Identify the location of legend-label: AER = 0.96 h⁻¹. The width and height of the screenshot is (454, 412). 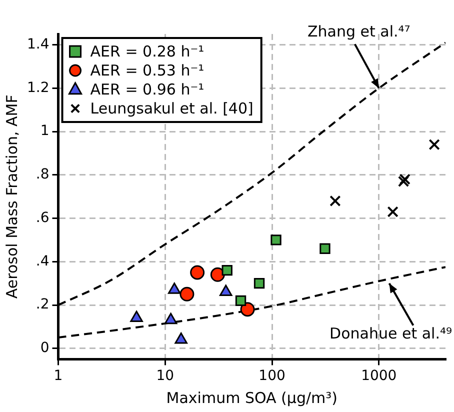
(147, 89).